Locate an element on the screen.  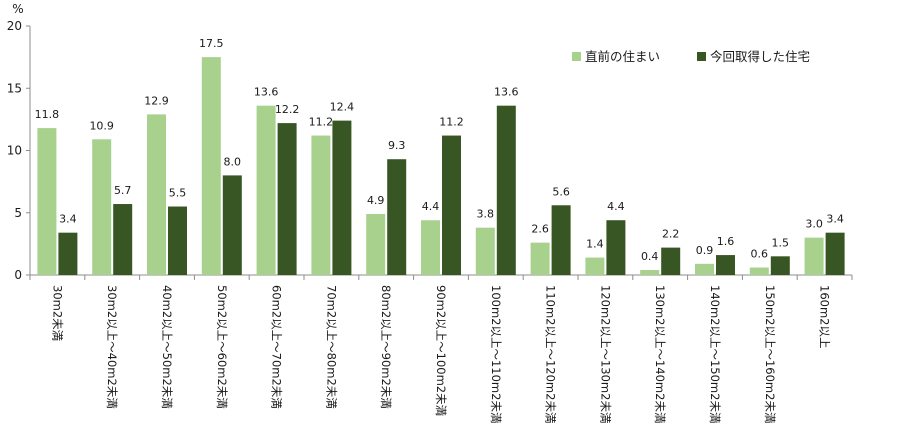
data-label: 1.6 is located at coordinates (726, 241).